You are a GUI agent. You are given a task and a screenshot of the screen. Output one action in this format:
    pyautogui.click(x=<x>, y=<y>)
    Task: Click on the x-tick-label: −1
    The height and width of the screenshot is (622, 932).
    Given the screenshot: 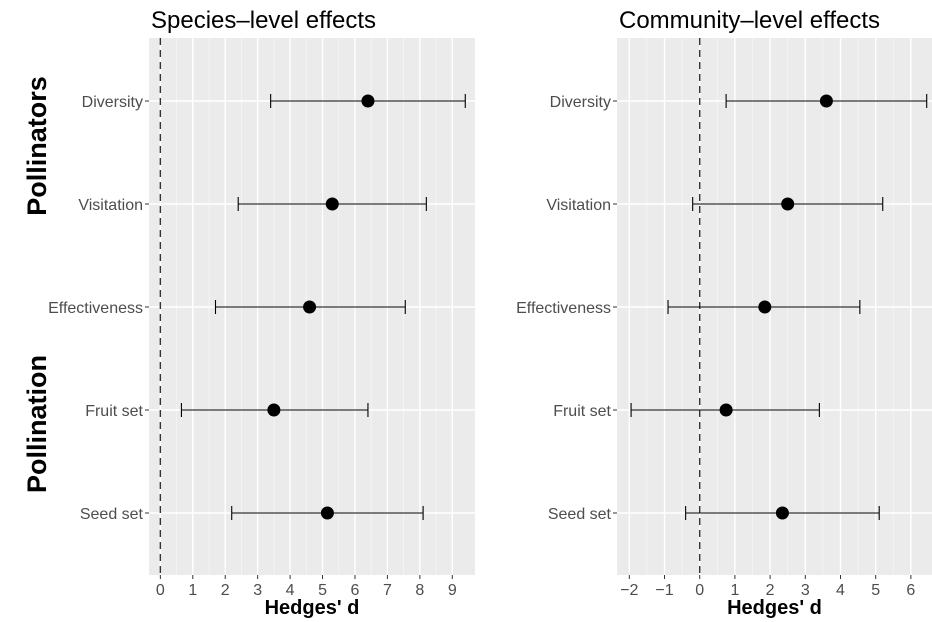 What is the action you would take?
    pyautogui.click(x=664, y=590)
    